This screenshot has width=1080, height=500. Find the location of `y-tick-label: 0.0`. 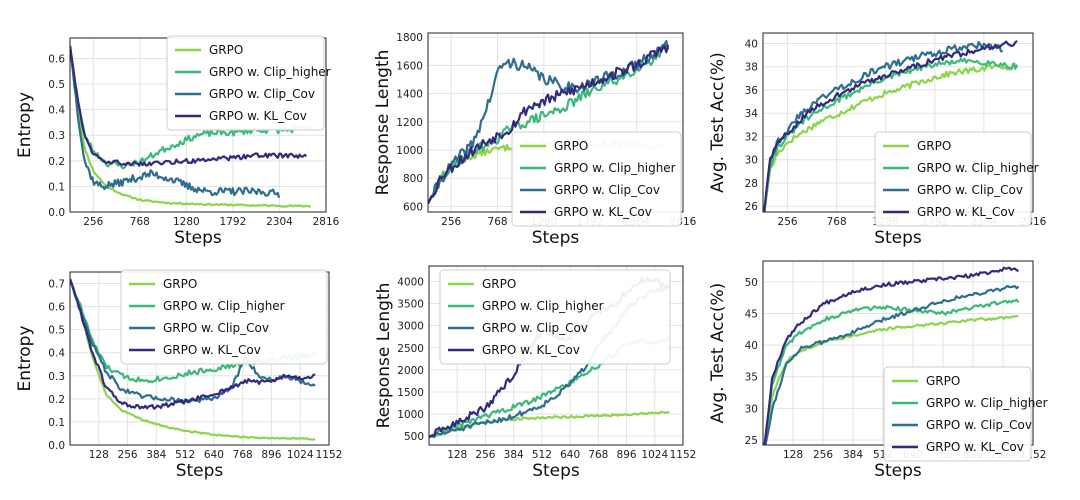

y-tick-label: 0.0 is located at coordinates (56, 446).